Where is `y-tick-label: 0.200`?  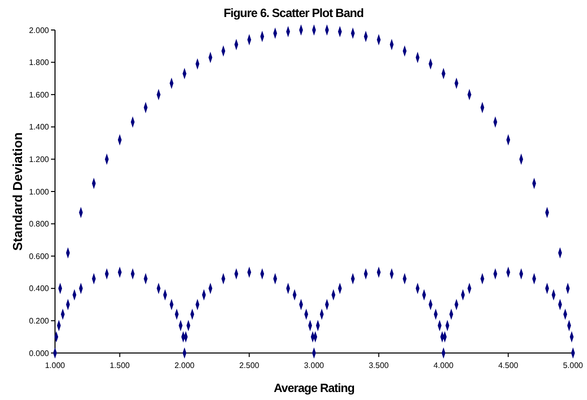
y-tick-label: 0.200 is located at coordinates (39, 321).